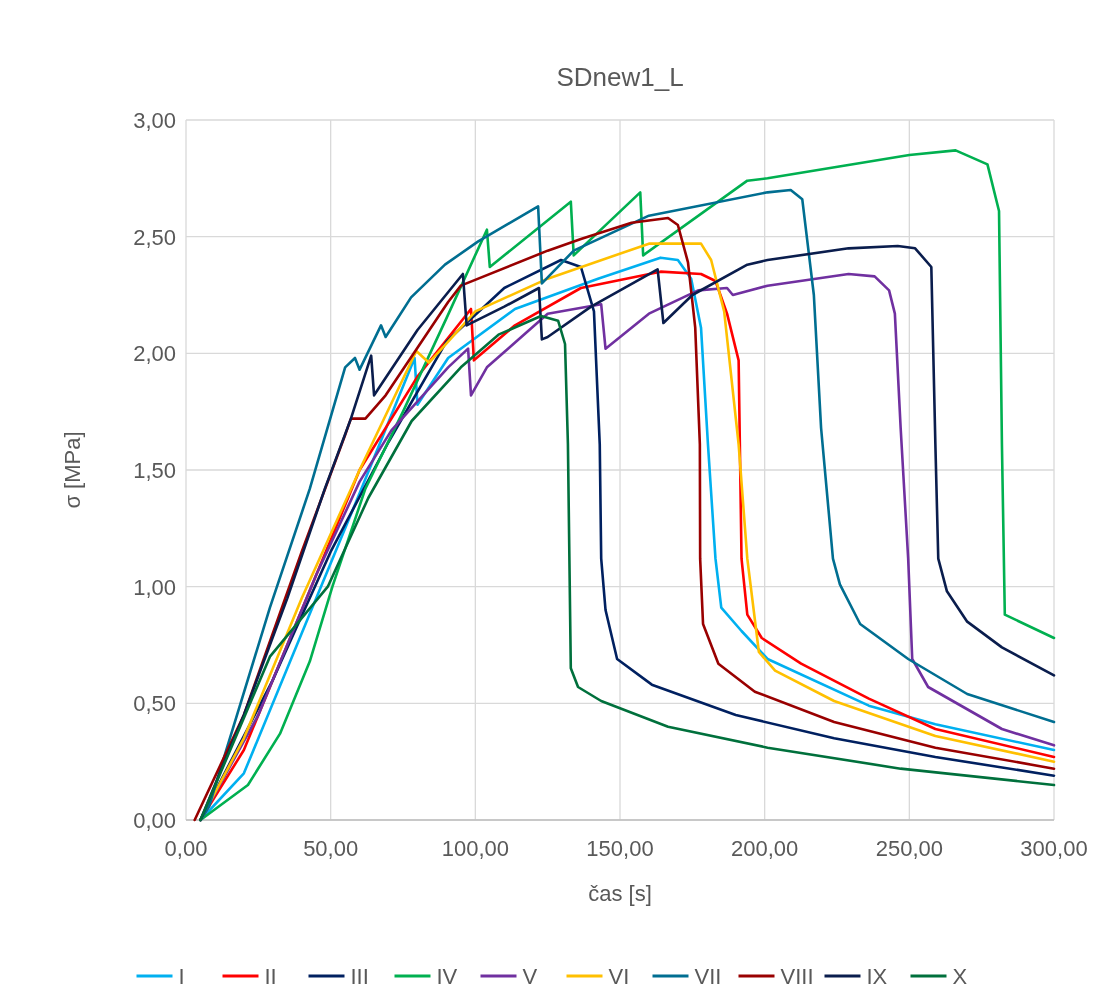 The width and height of the screenshot is (1109, 1005). I want to click on x-tick-label: 100,00, so click(475, 848).